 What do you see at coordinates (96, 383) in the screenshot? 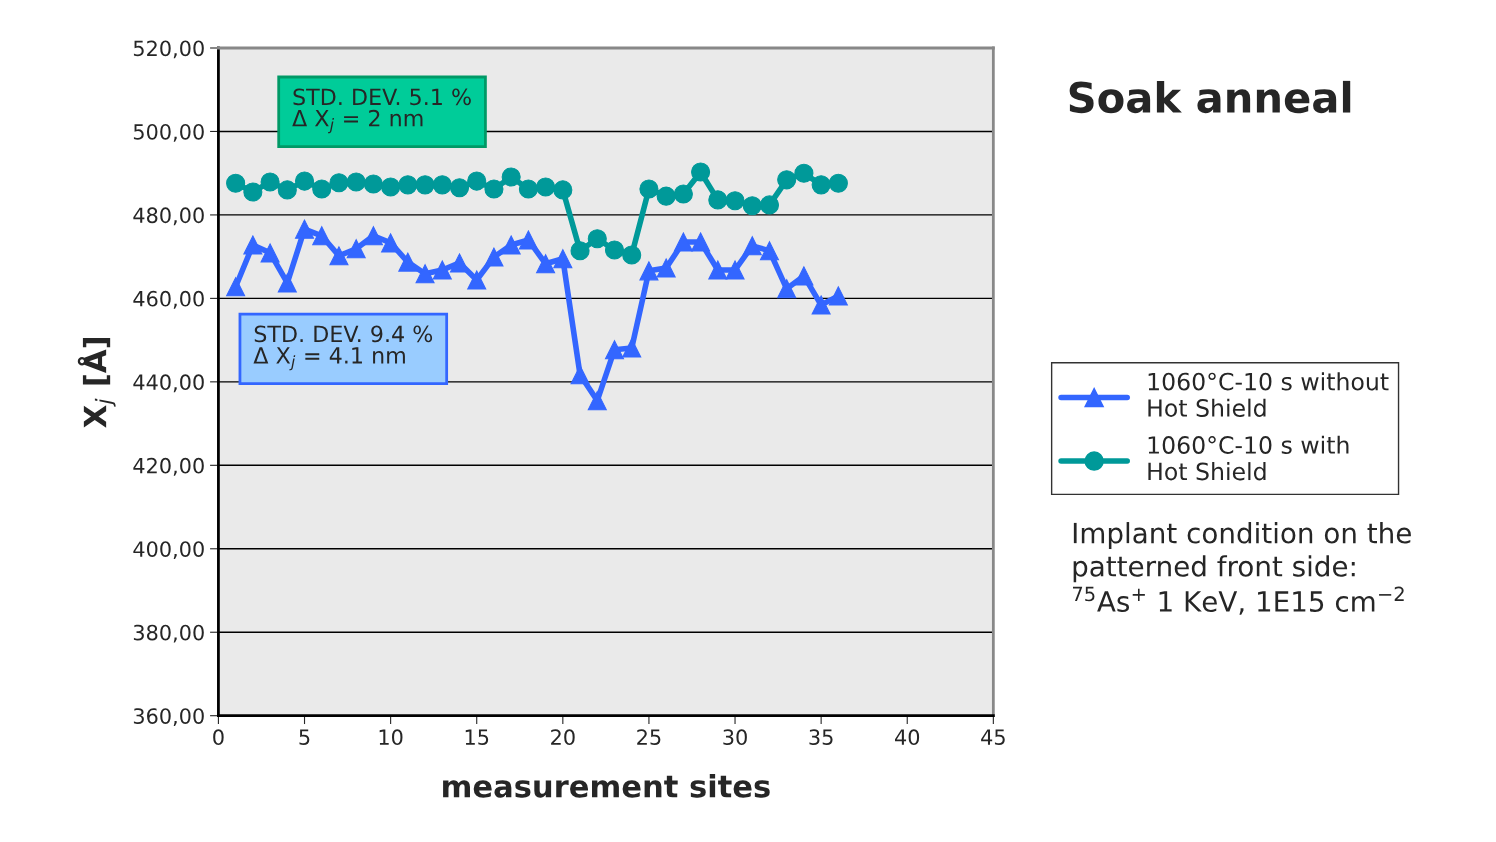
I see `y-axis-title: X$_{j}$ [Å]` at bounding box center [96, 383].